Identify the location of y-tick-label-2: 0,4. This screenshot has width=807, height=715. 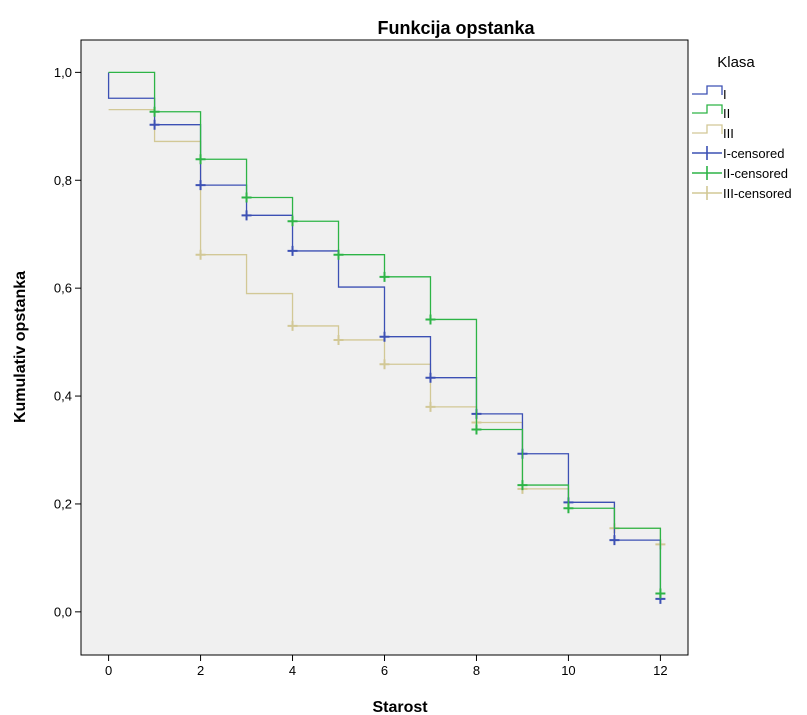
(63, 396).